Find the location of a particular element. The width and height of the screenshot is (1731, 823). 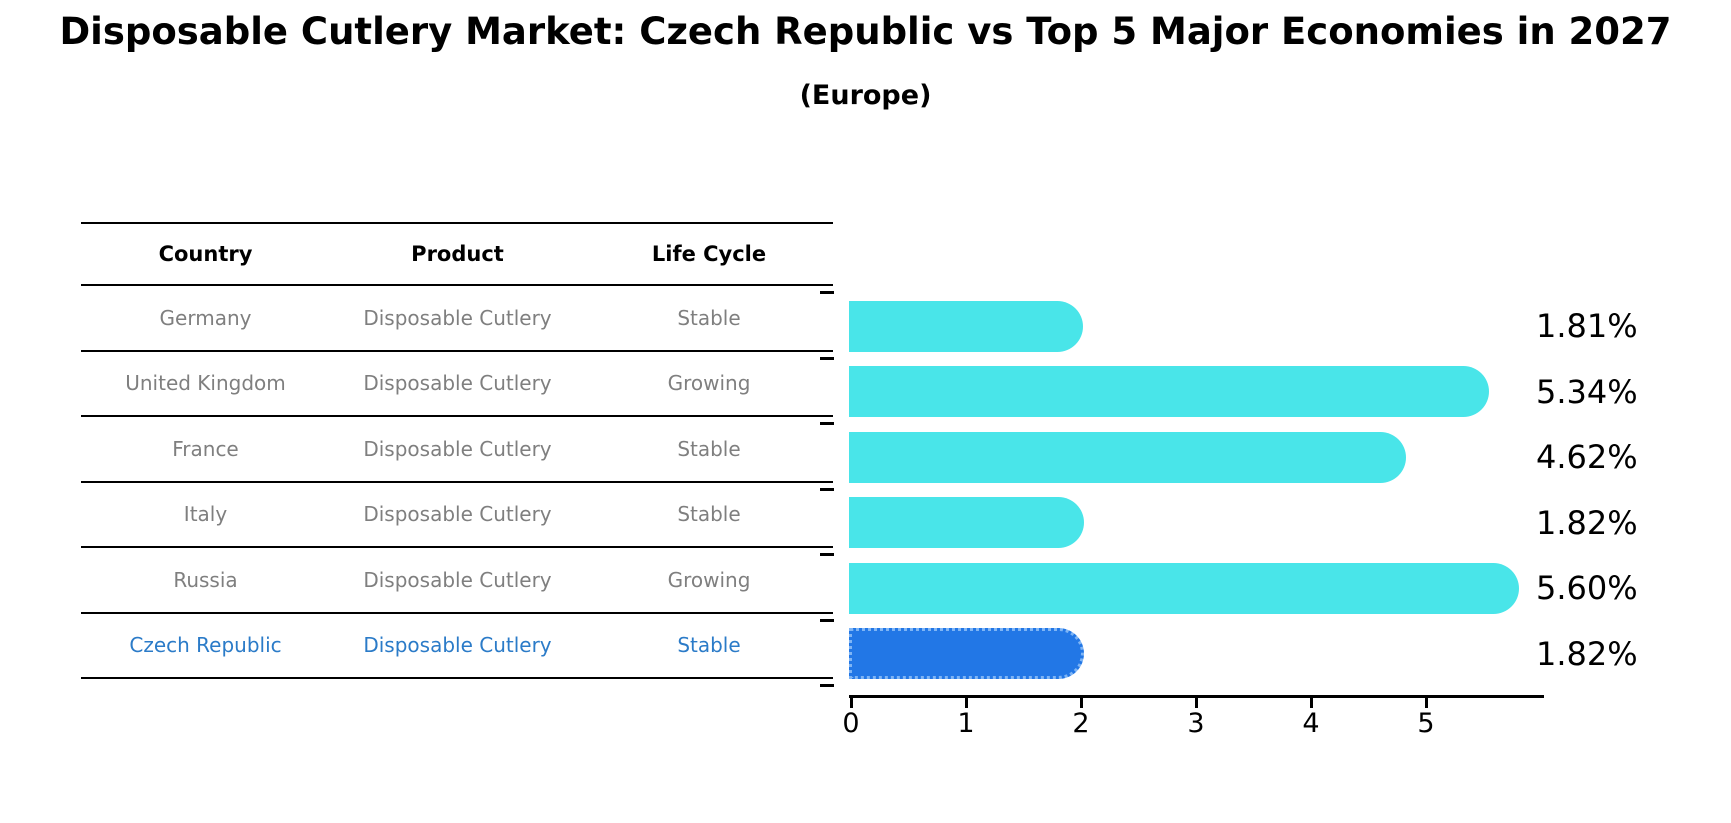

cell-country: France is located at coordinates (205, 448).